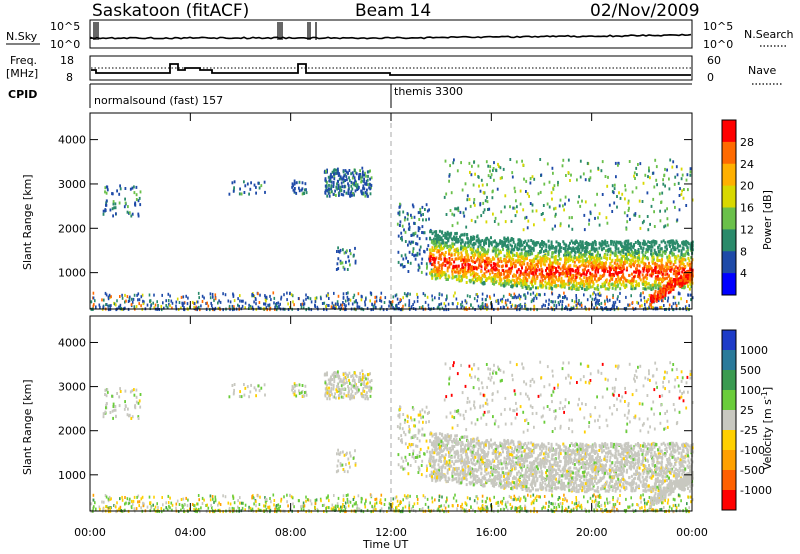 The image size is (800, 554). I want to click on station-title: Saskatoon (fitACF), so click(170, 11).